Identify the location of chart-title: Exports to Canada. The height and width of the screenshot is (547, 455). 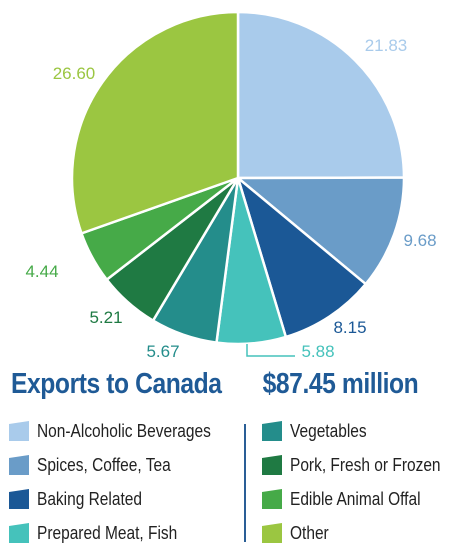
(116, 384).